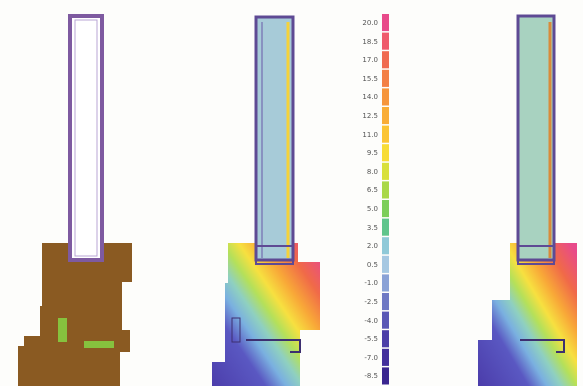 The width and height of the screenshot is (583, 386). What do you see at coordinates (372, 171) in the screenshot?
I see `scale-label: 8.0` at bounding box center [372, 171].